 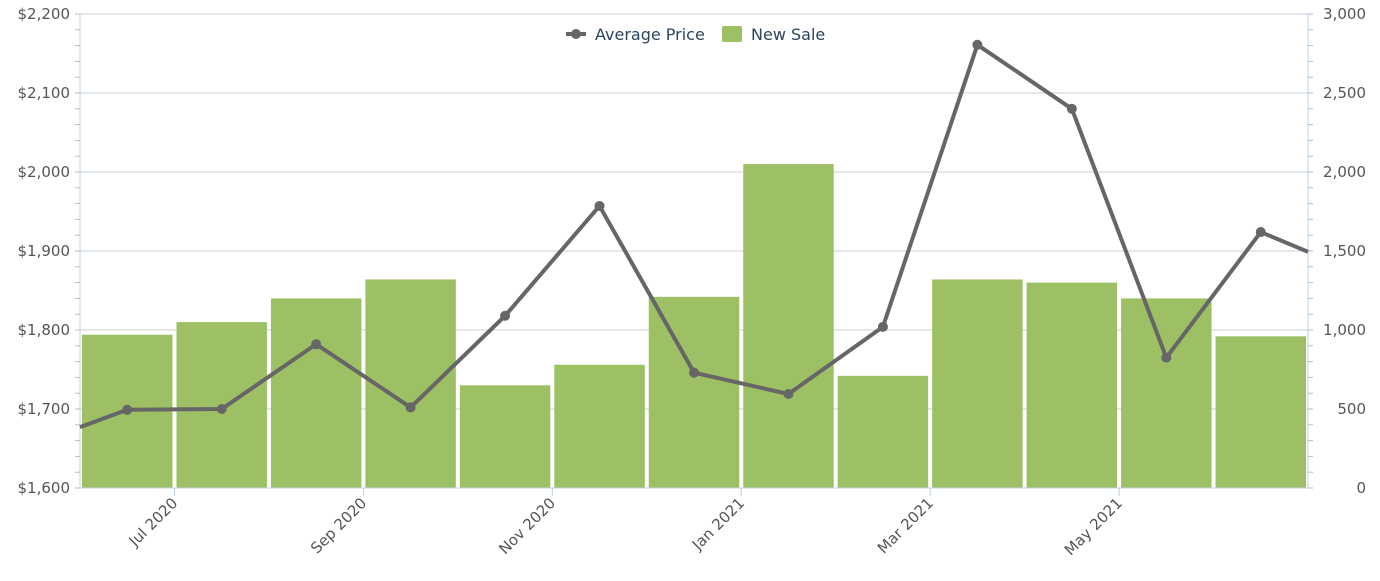 What do you see at coordinates (1361, 488) in the screenshot?
I see `y-right-tick-label: 0` at bounding box center [1361, 488].